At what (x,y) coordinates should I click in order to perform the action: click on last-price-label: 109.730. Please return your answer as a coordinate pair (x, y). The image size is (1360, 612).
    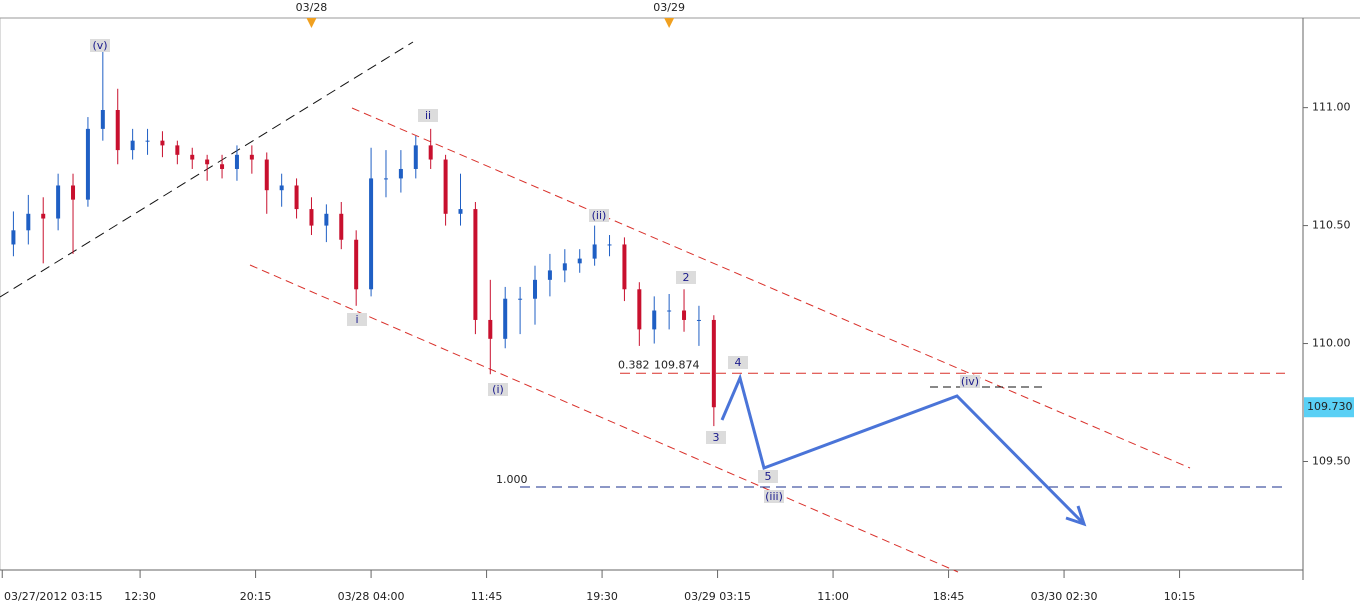
    Looking at the image, I should click on (1330, 406).